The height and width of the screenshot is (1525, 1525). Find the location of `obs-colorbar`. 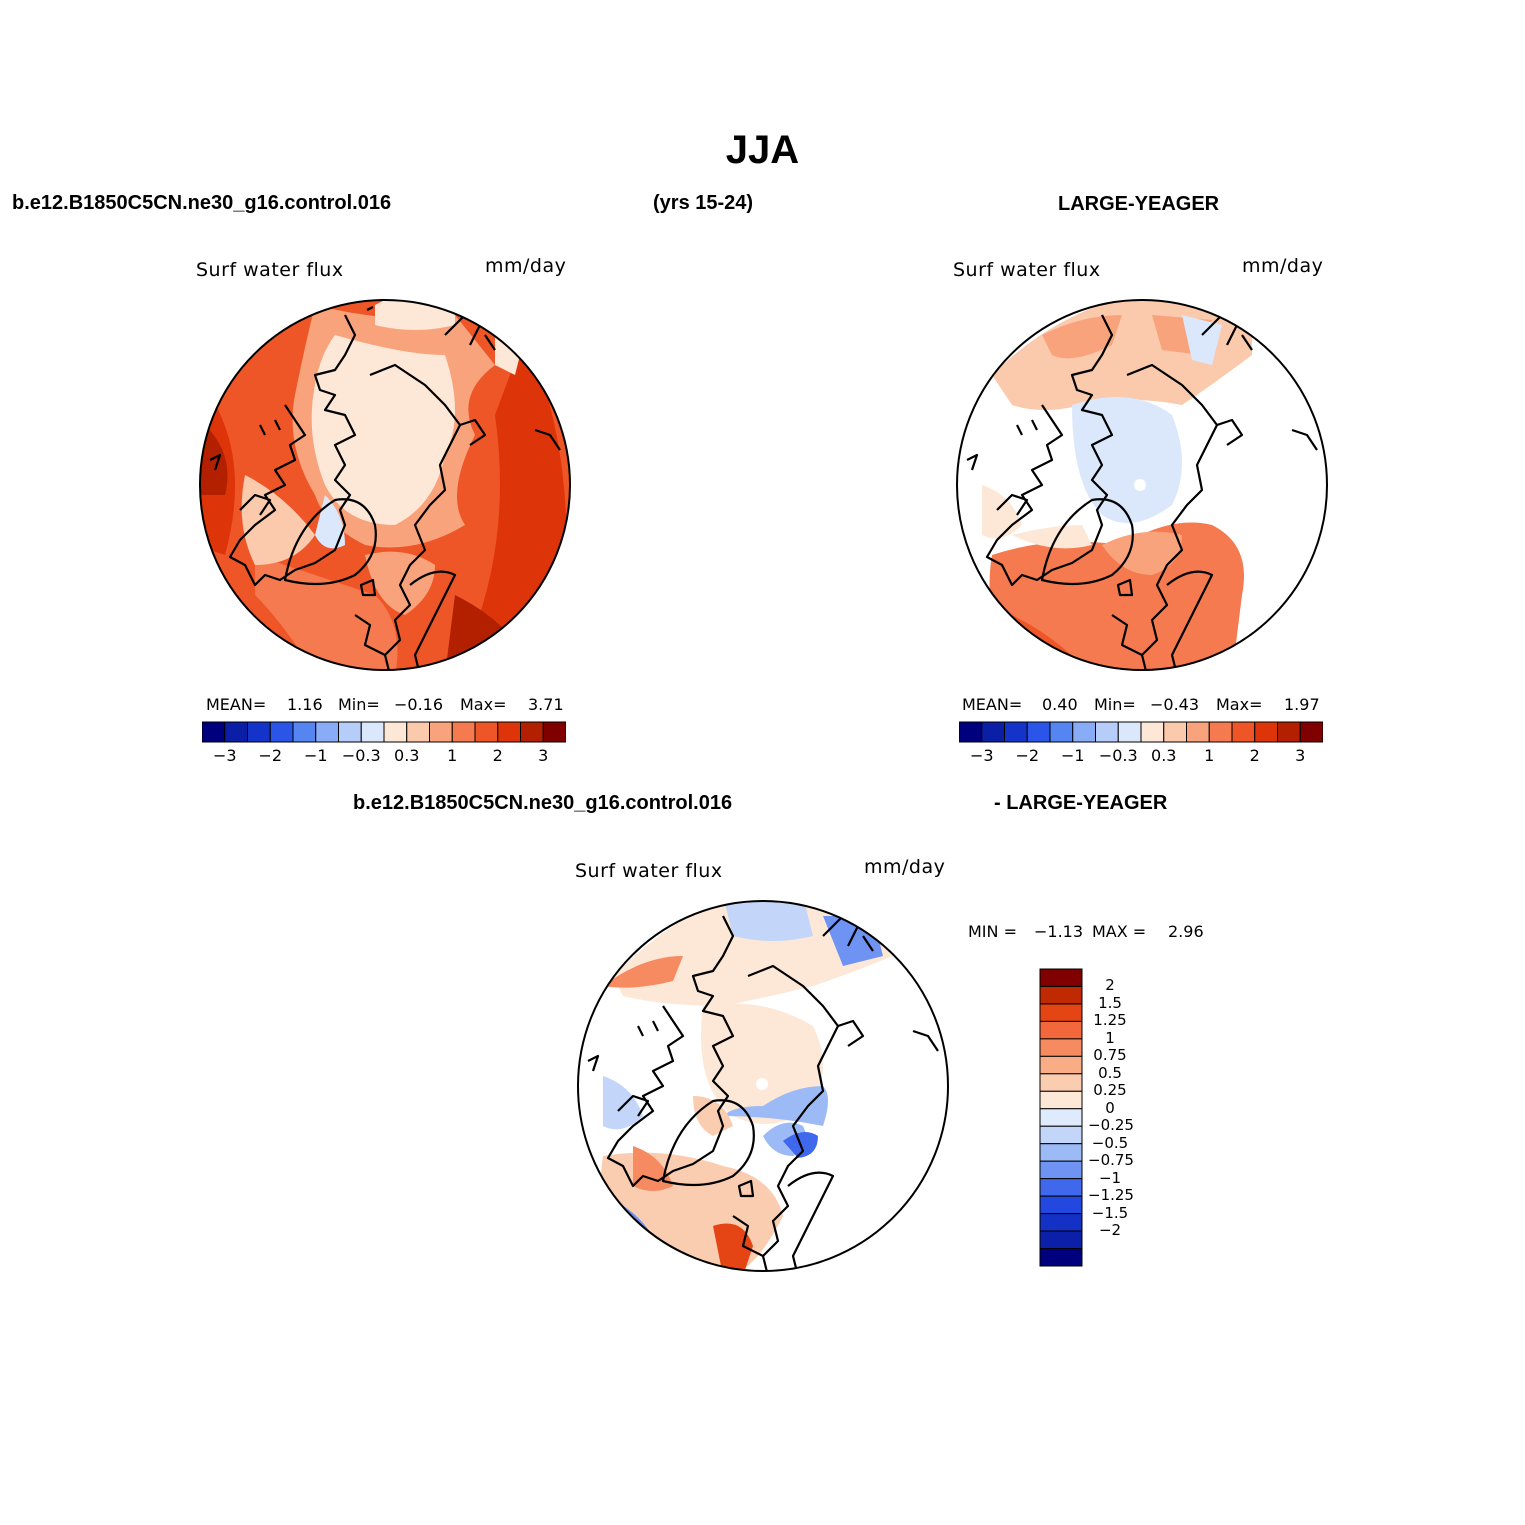

obs-colorbar is located at coordinates (1141, 732).